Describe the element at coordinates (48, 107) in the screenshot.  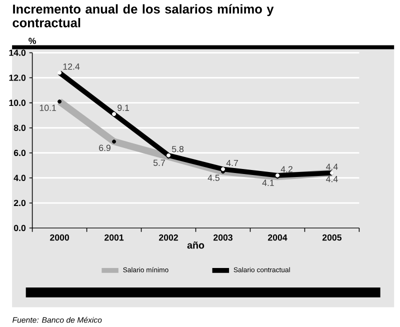
I see `data-label: 10.1` at that location.